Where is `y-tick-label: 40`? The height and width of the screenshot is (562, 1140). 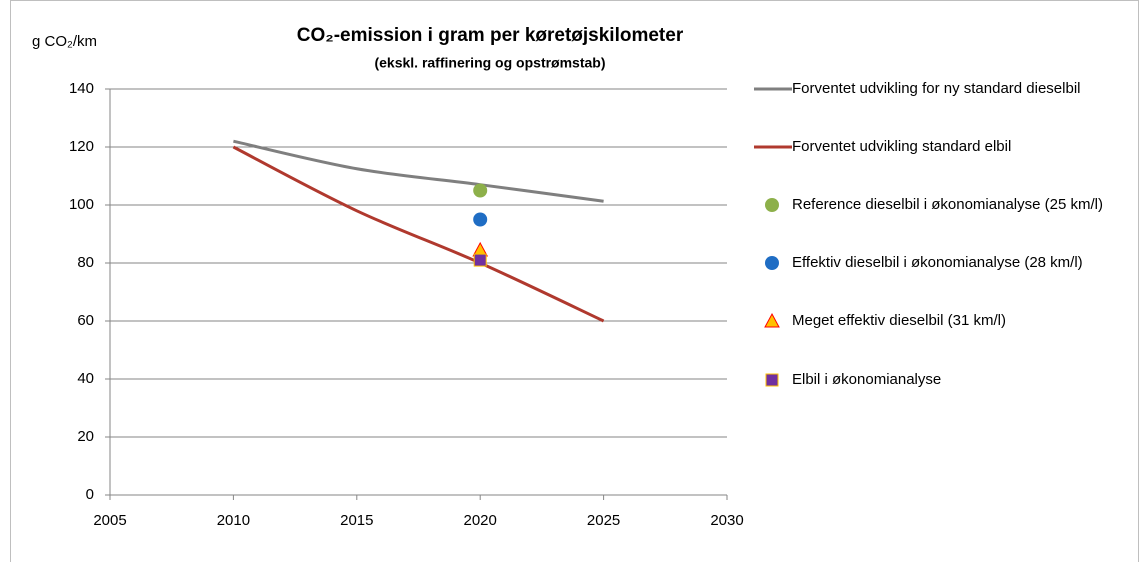 y-tick-label: 40 is located at coordinates (85, 378).